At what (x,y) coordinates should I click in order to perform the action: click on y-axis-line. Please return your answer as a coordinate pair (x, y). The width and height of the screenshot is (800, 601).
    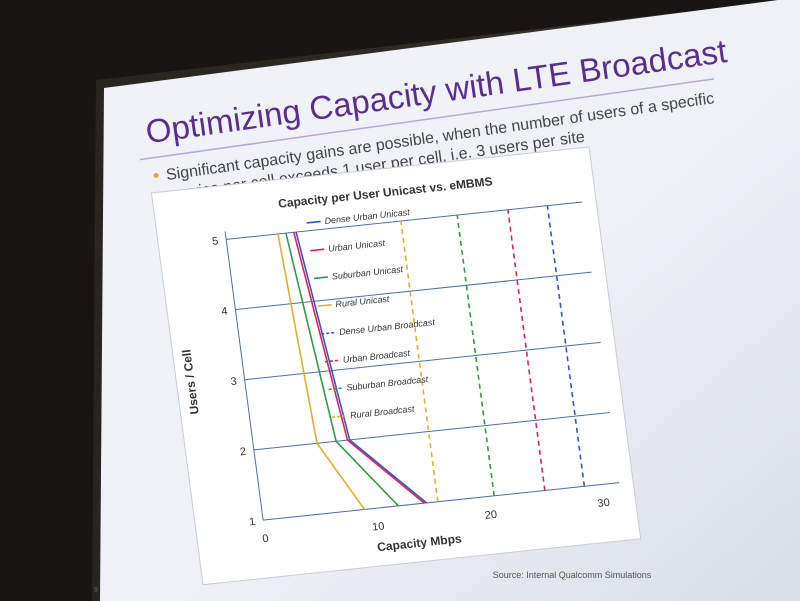
    Looking at the image, I should click on (244, 376).